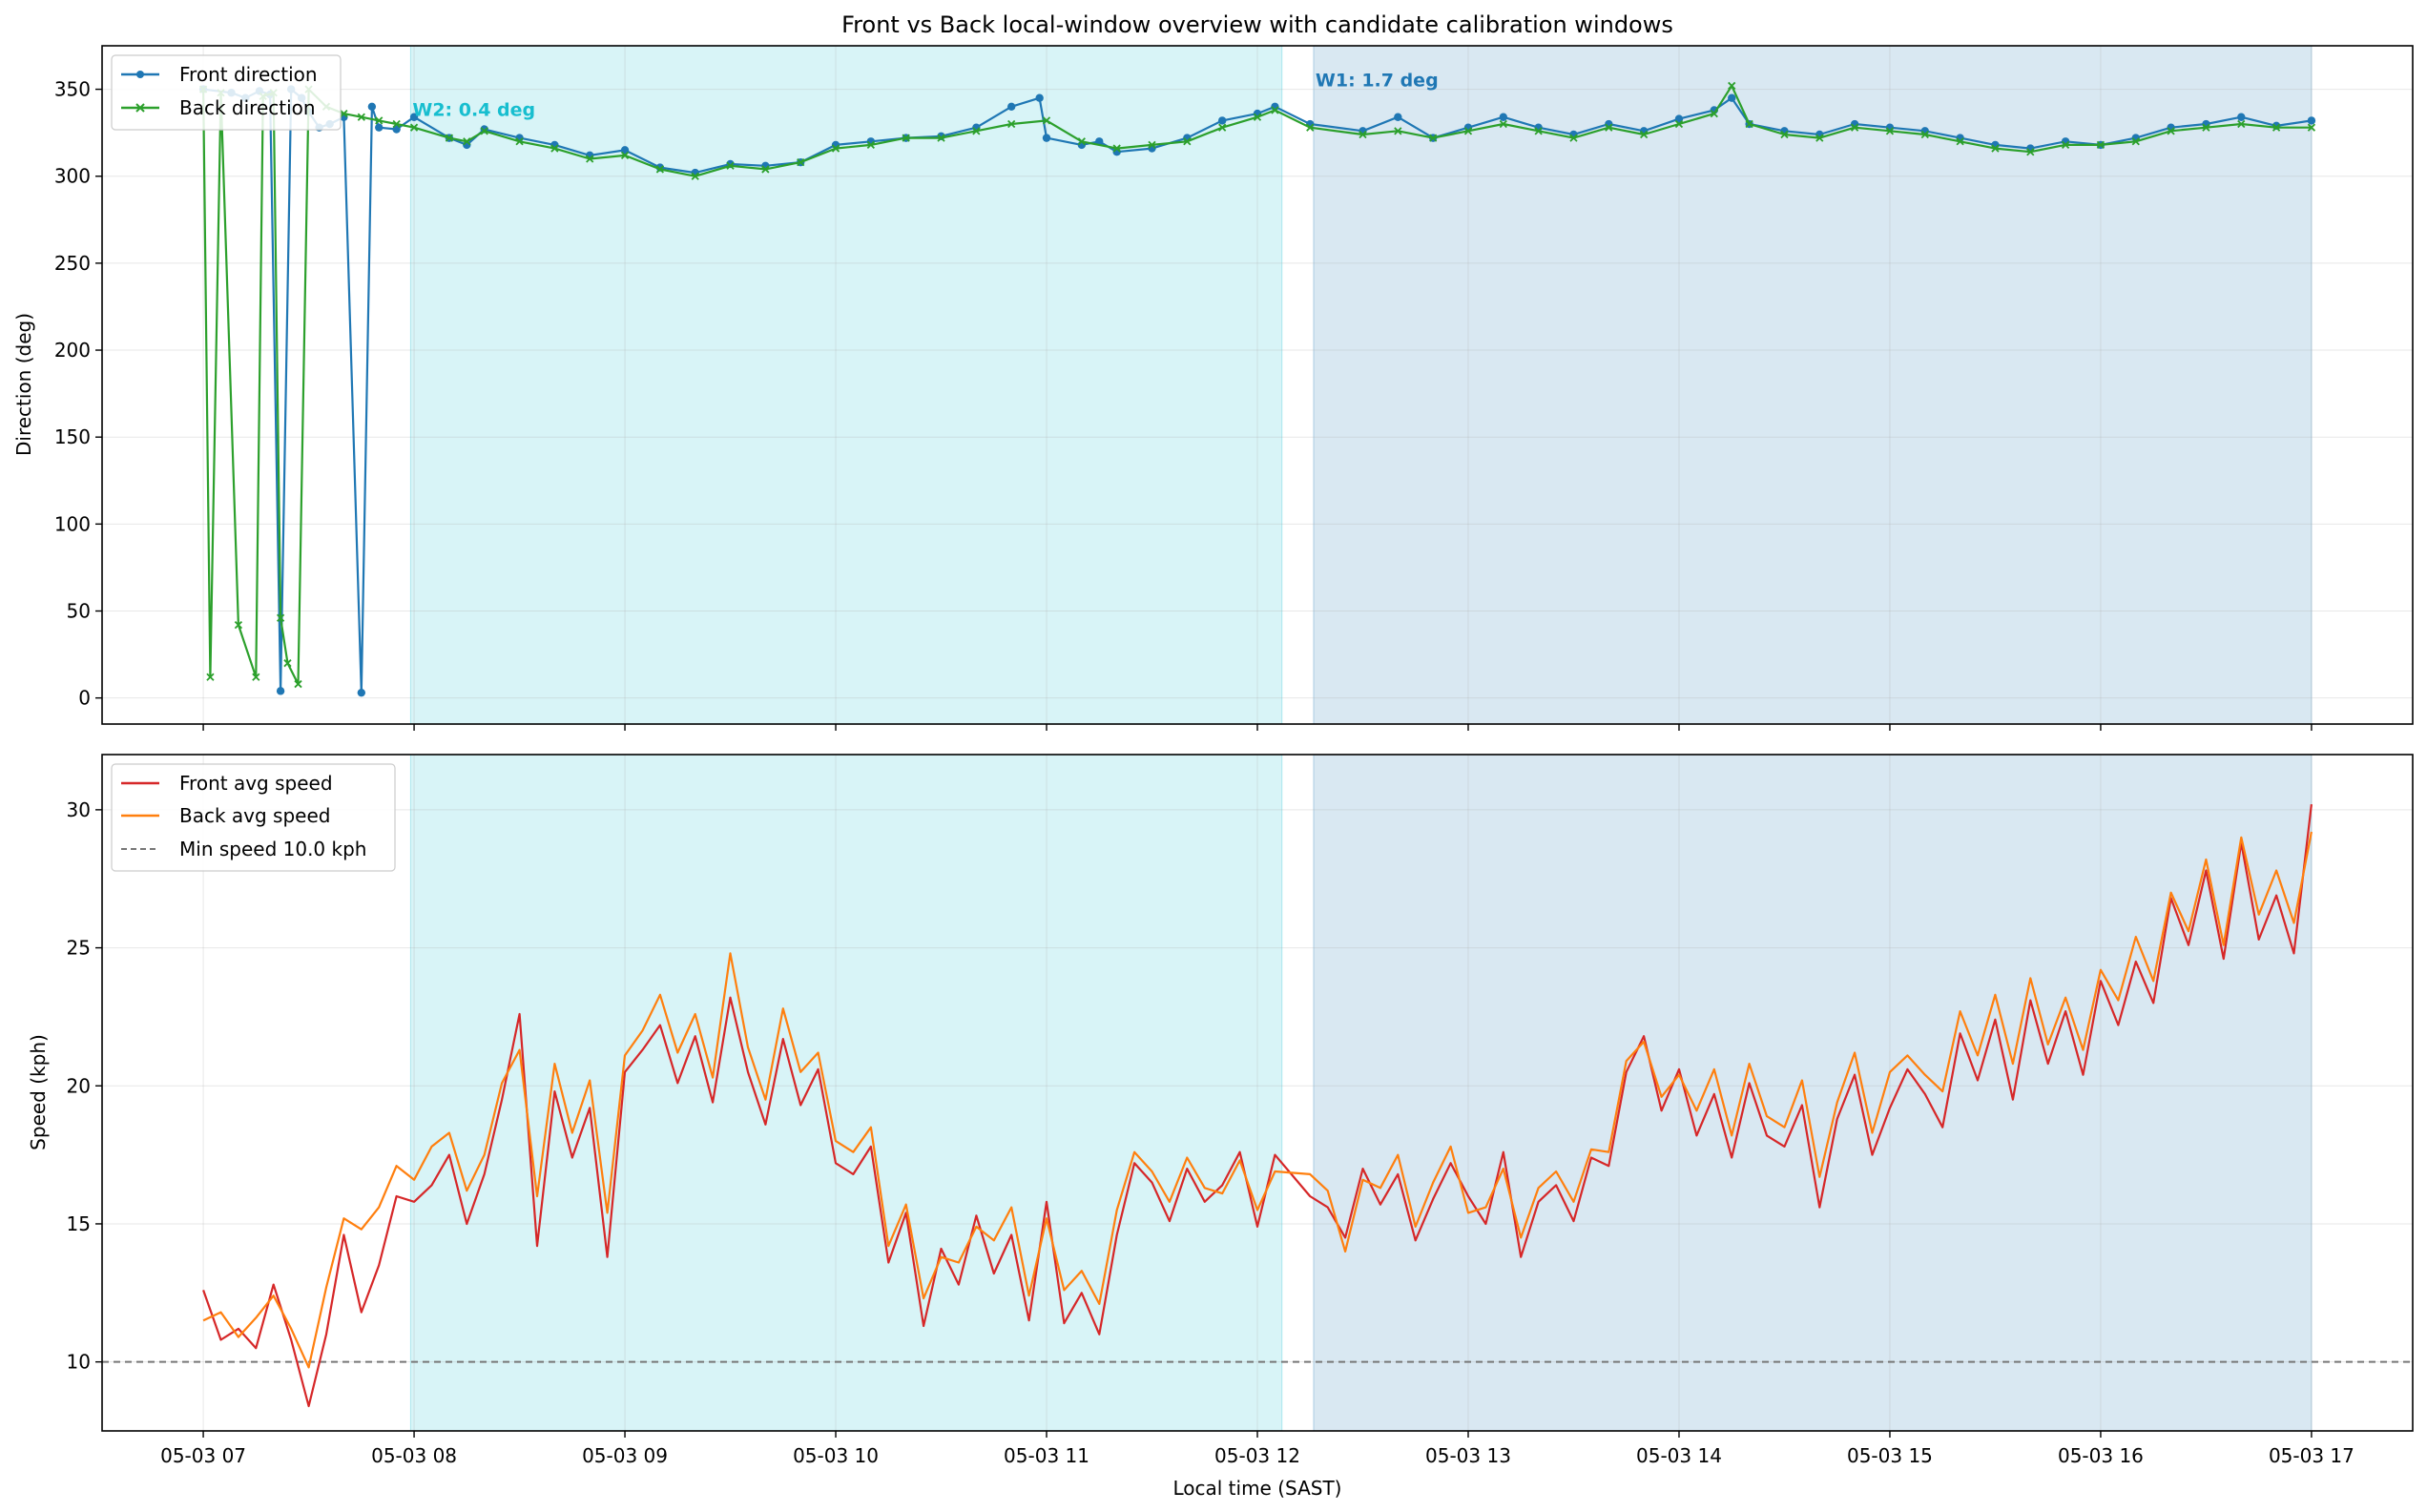 The image size is (2427, 1512). What do you see at coordinates (72, 263) in the screenshot?
I see `y-tick-label: 250` at bounding box center [72, 263].